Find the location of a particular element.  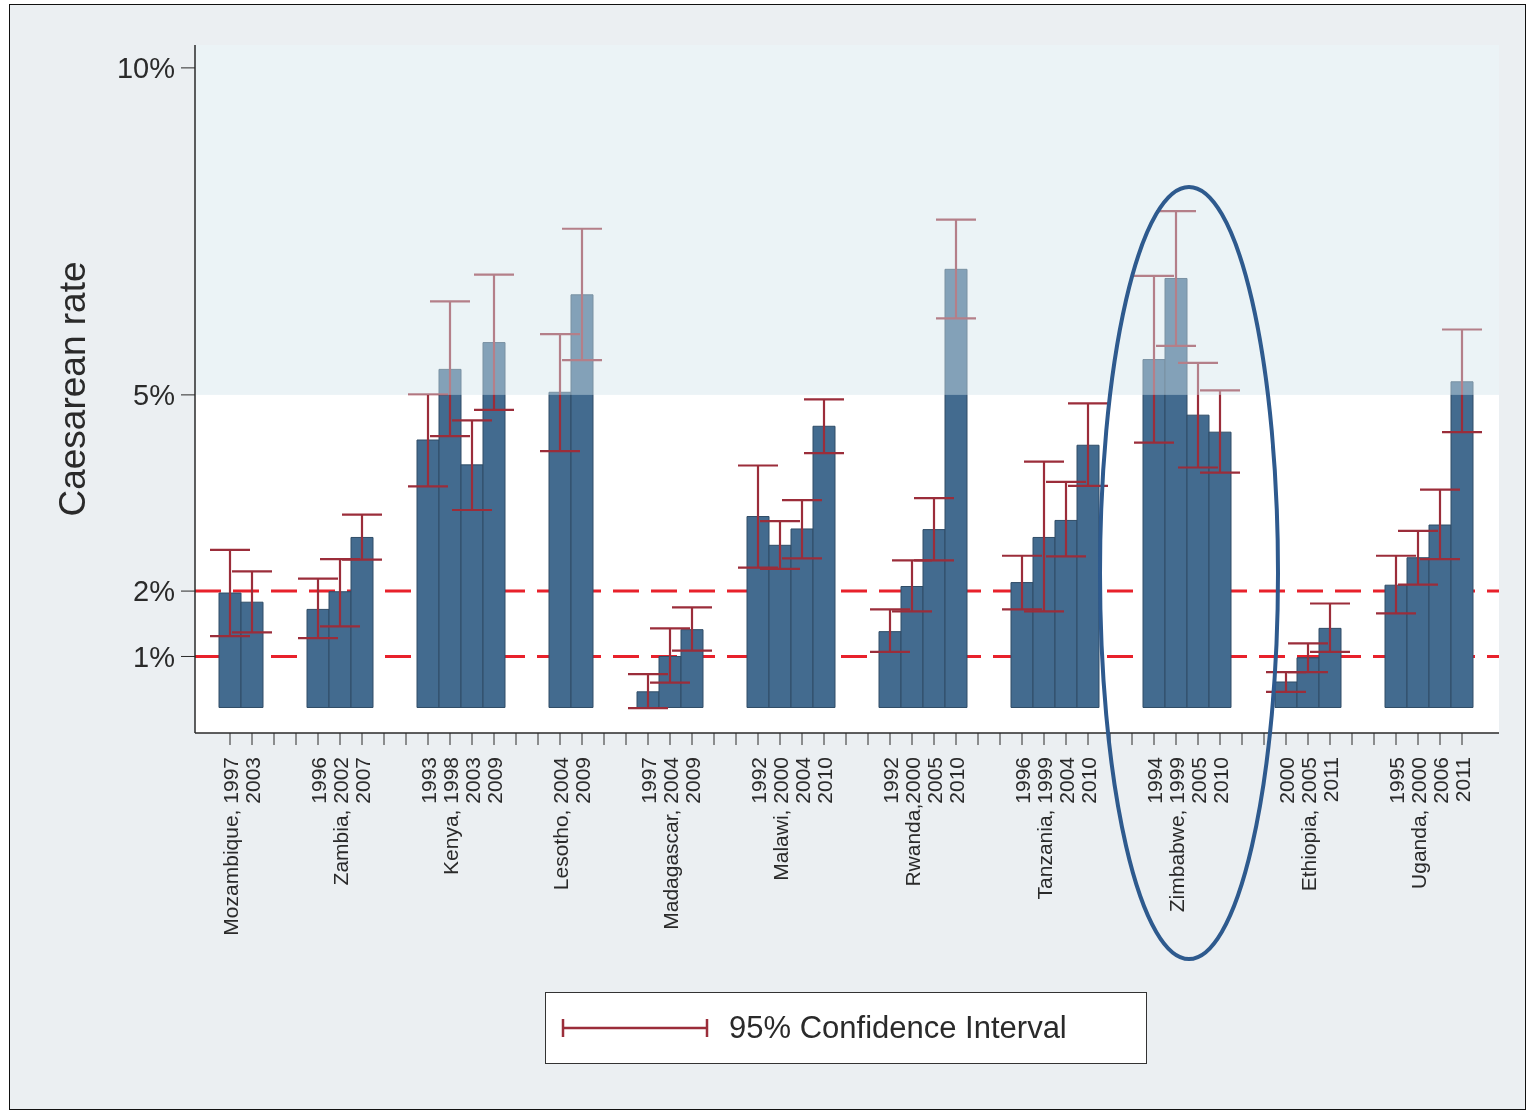

x-tick-label: 1994 is located at coordinates (1154, 780).